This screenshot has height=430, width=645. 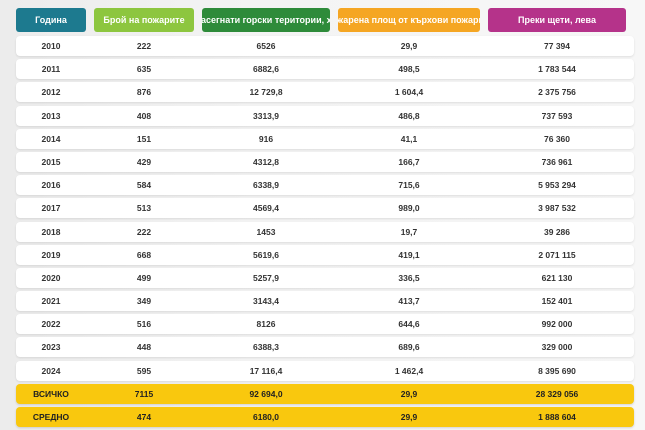 I want to click on cell-year: 2013, so click(x=51, y=115).